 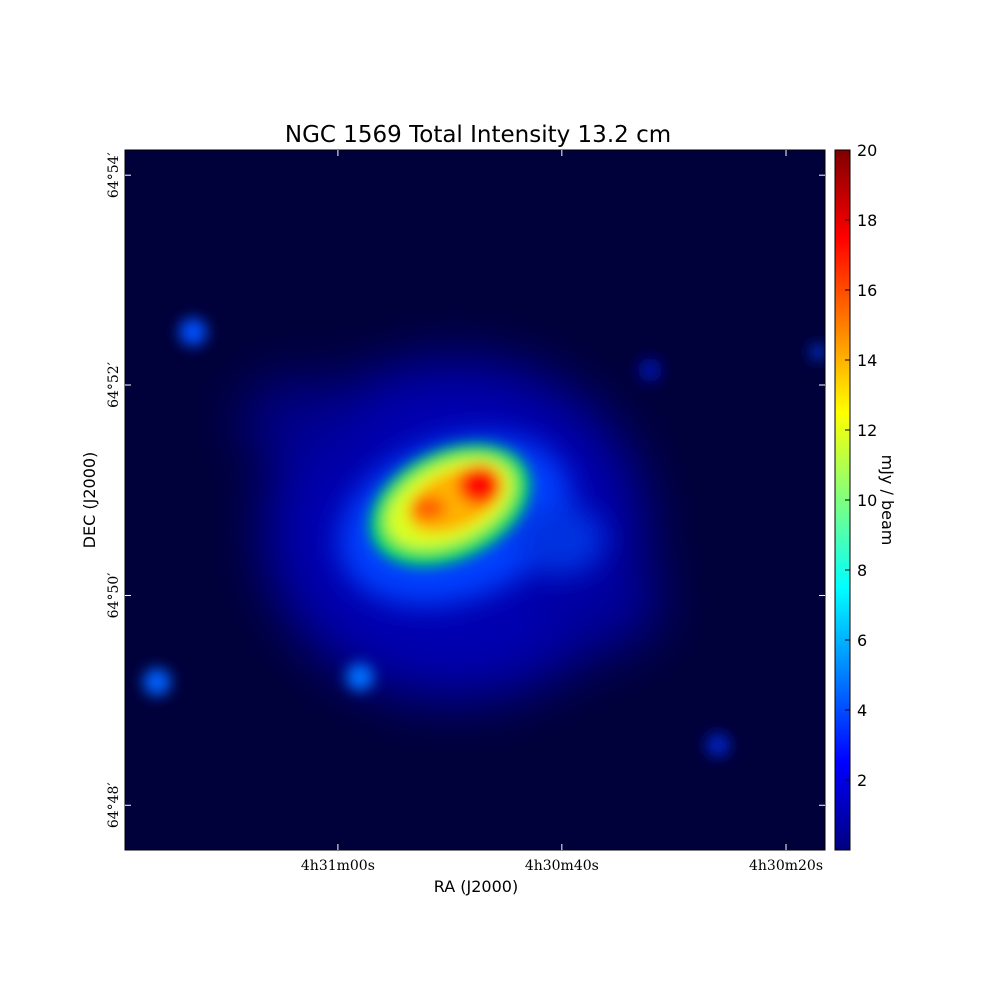 What do you see at coordinates (114, 175) in the screenshot?
I see `y-tick-label: 64°54′` at bounding box center [114, 175].